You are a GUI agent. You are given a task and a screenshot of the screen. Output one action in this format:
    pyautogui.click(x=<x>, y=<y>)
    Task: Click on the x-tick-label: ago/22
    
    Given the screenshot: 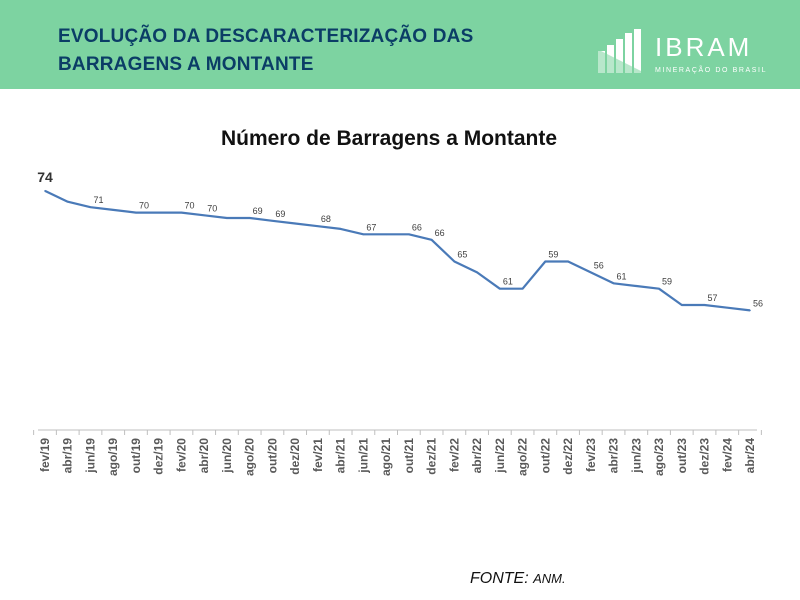 What is the action you would take?
    pyautogui.click(x=523, y=457)
    